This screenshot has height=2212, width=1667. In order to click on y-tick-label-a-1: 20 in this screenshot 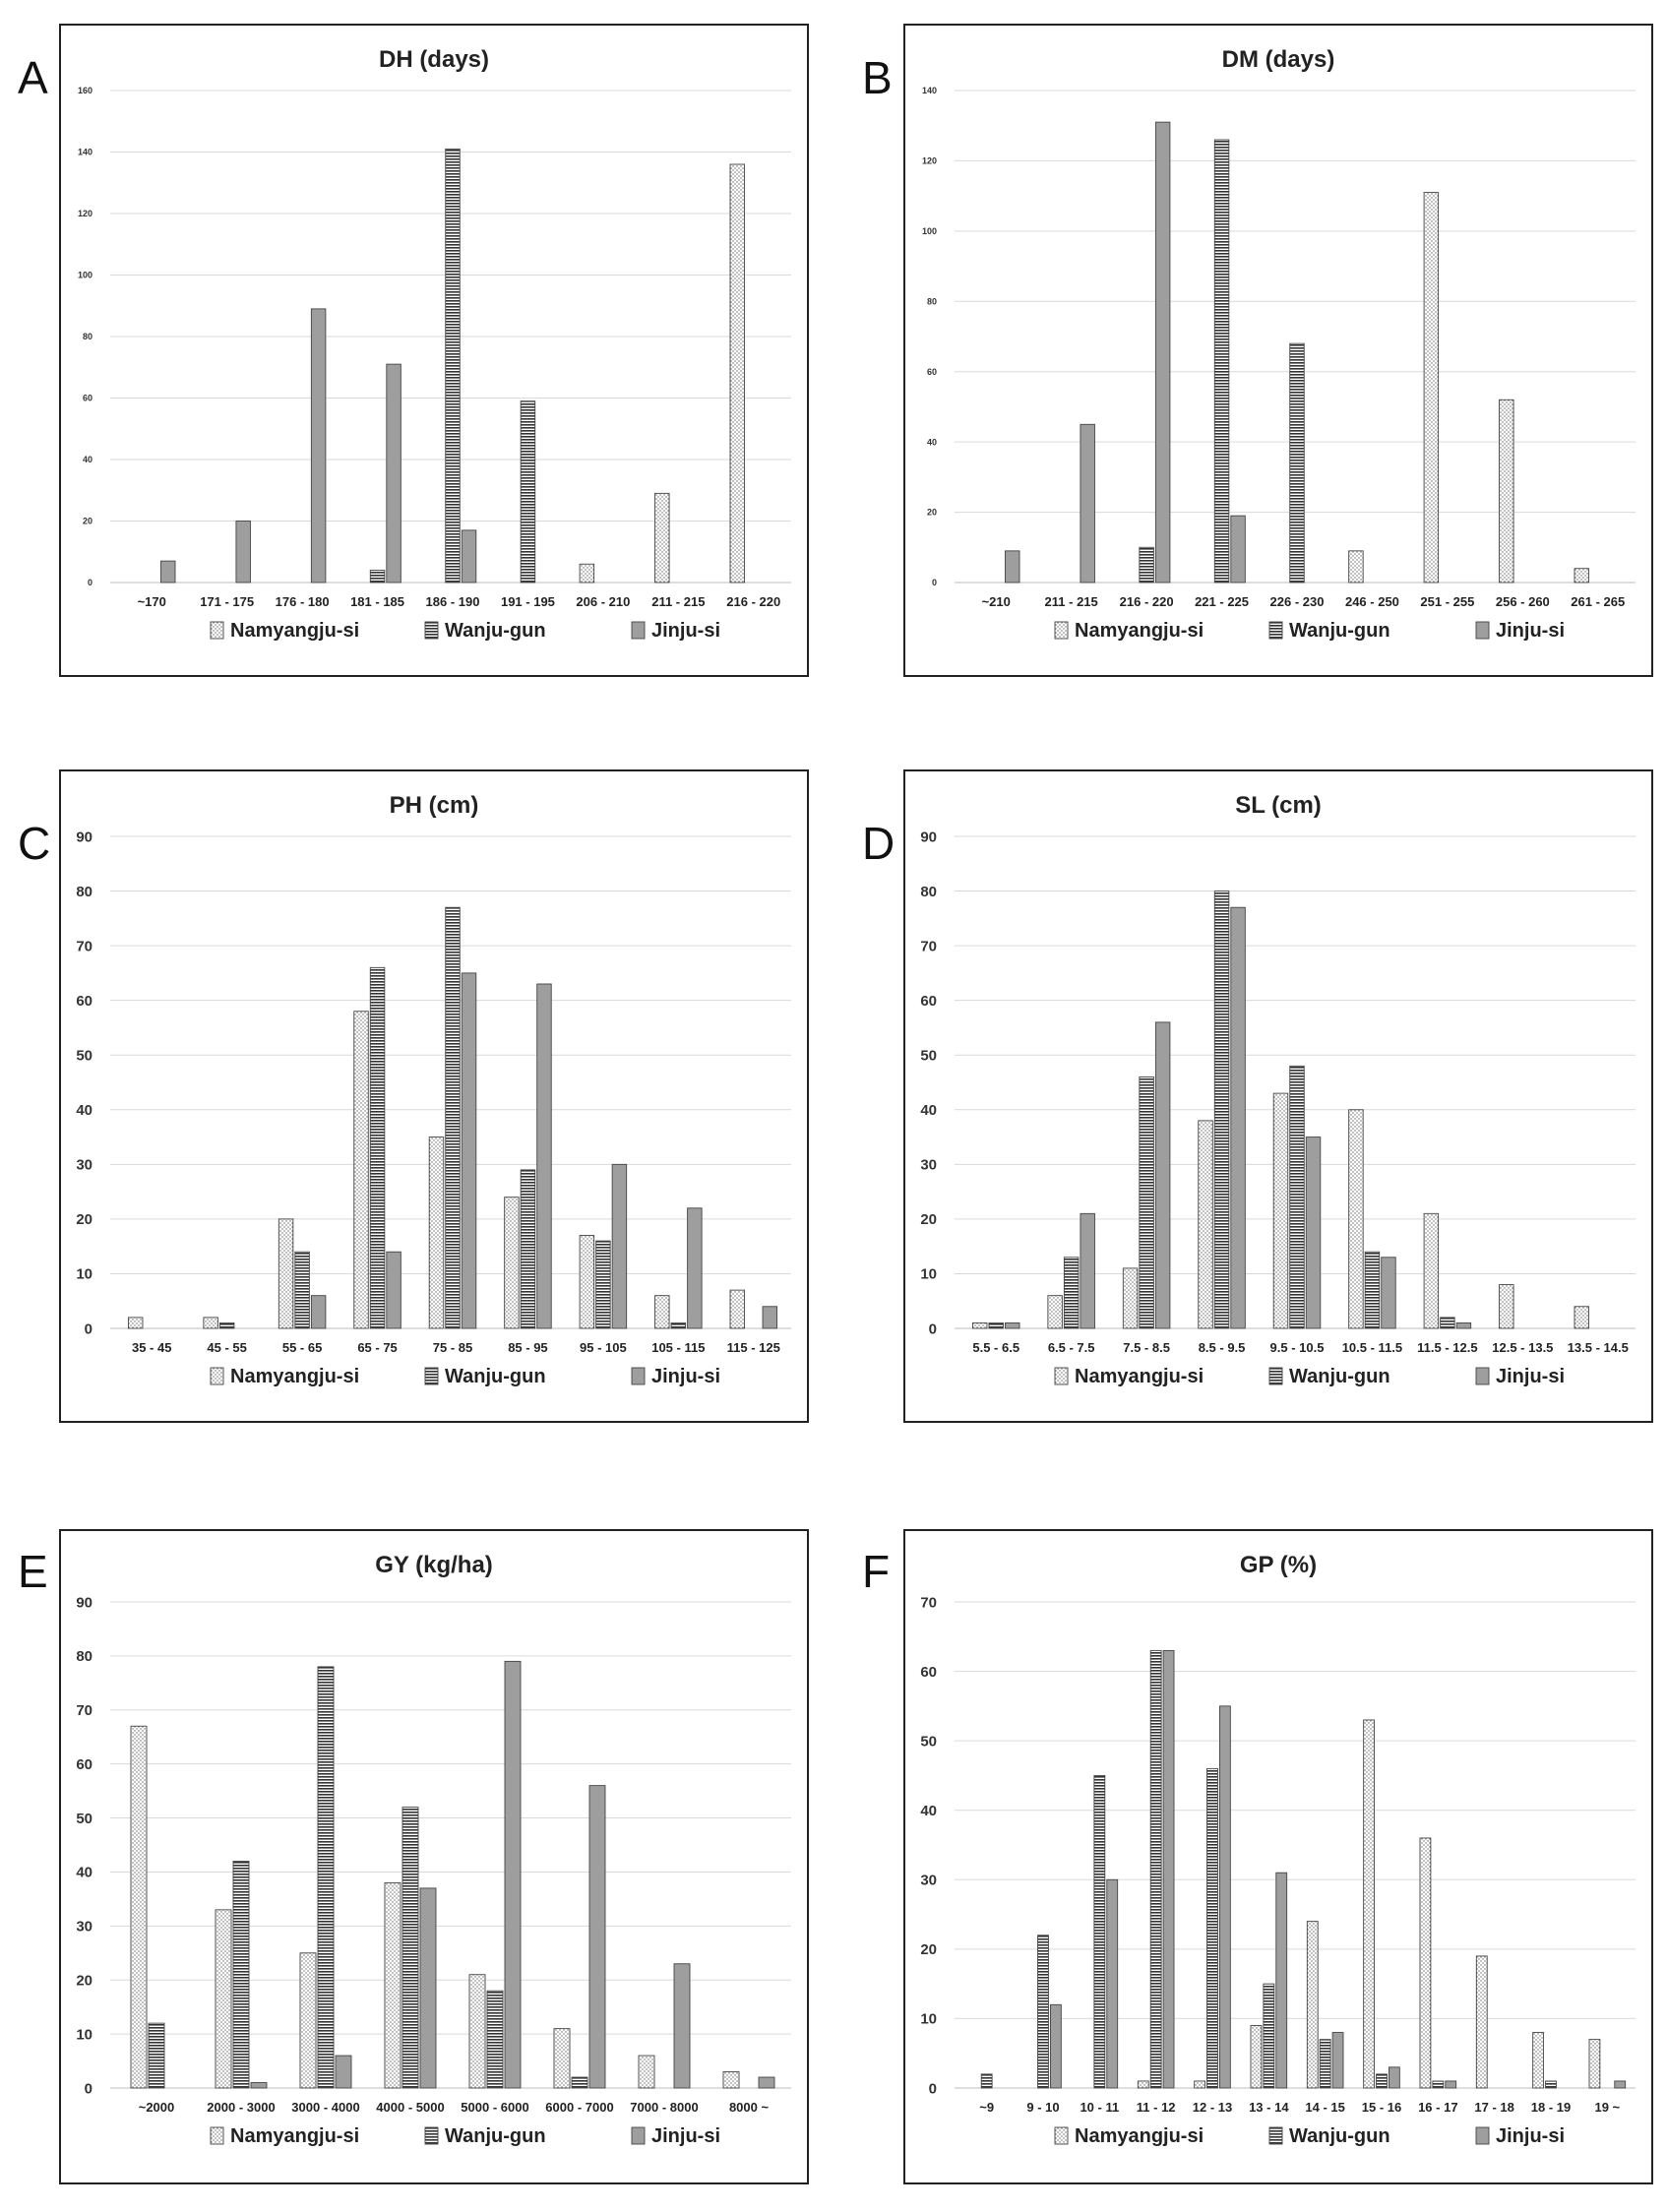, I will do `click(88, 521)`.